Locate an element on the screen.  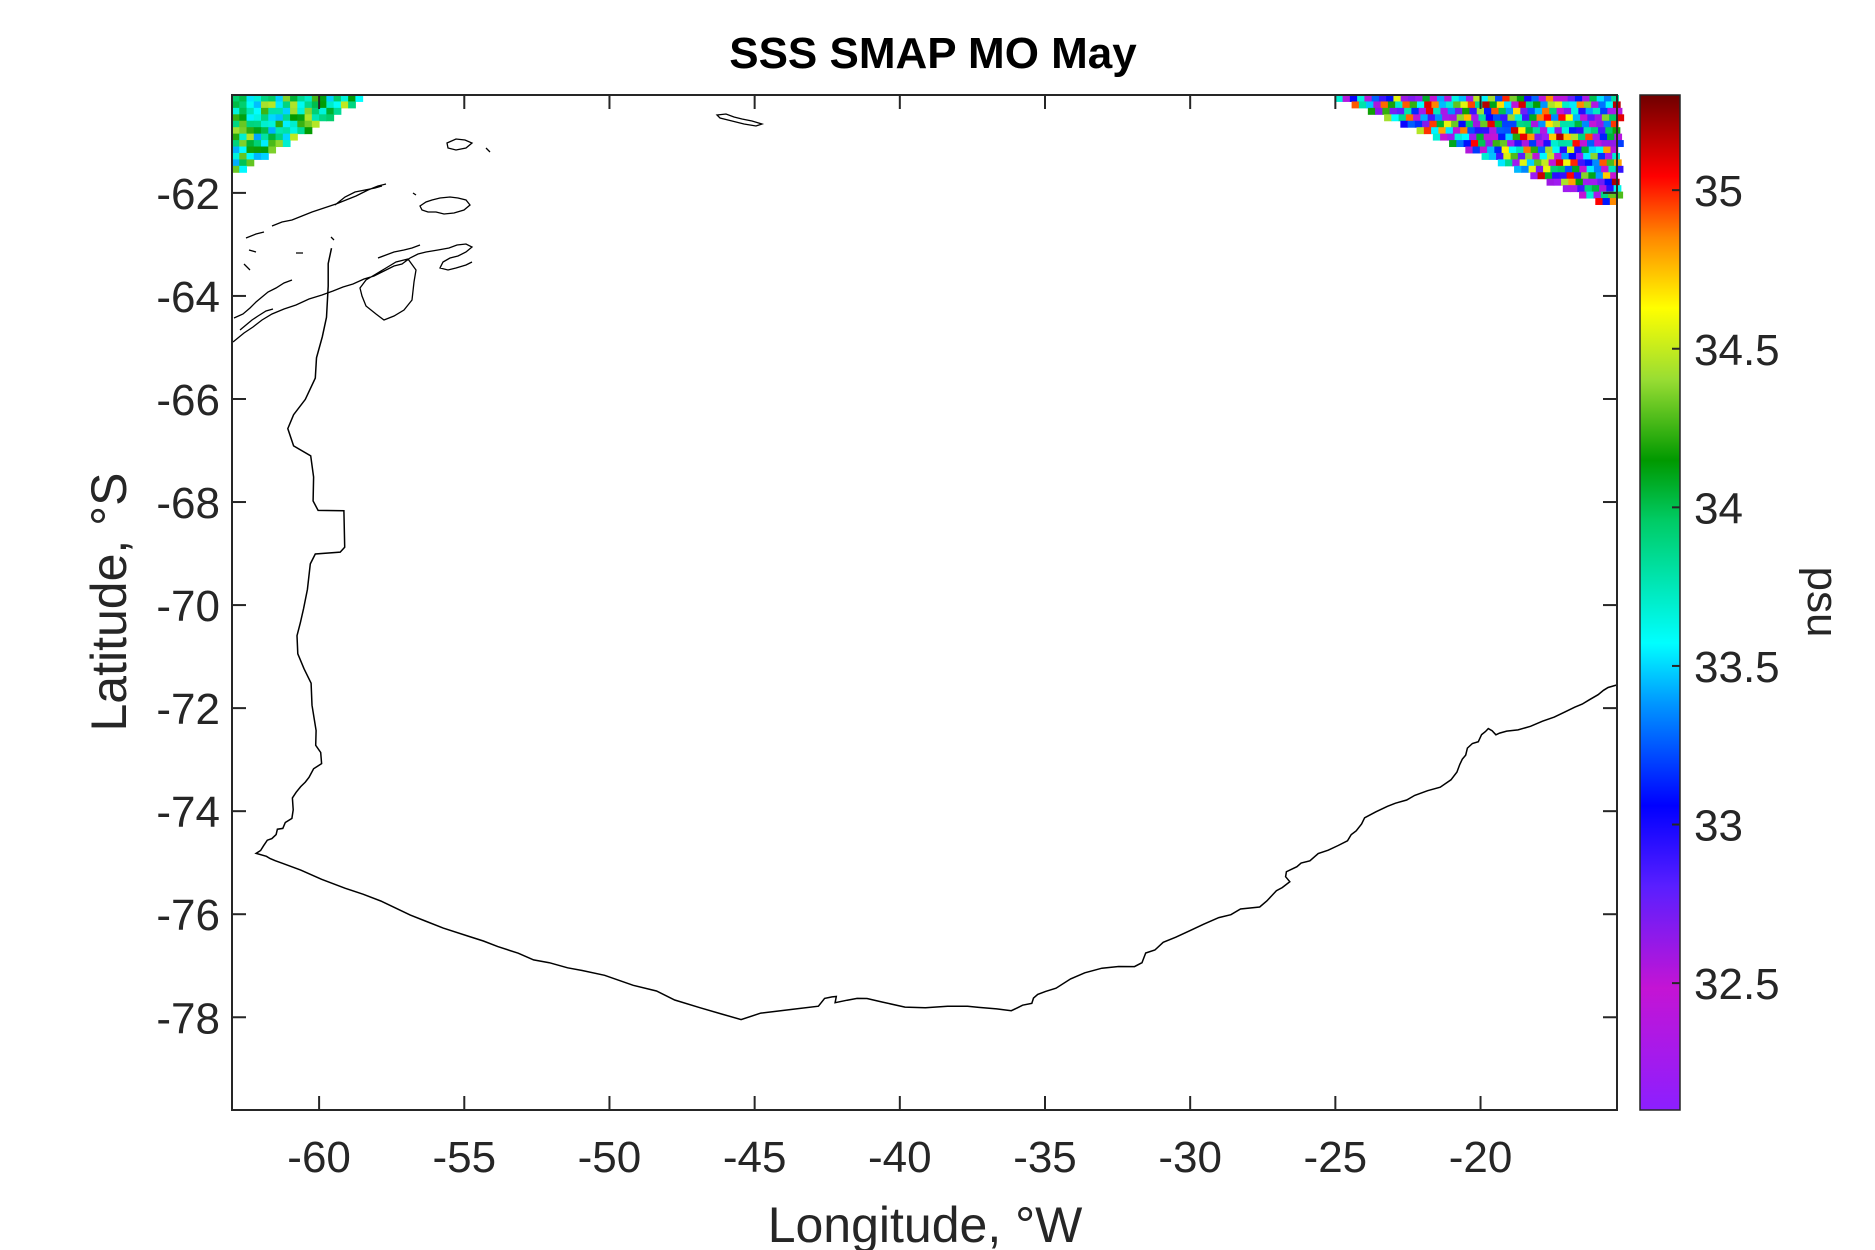
x-tick-label: -45 is located at coordinates (755, 1157).